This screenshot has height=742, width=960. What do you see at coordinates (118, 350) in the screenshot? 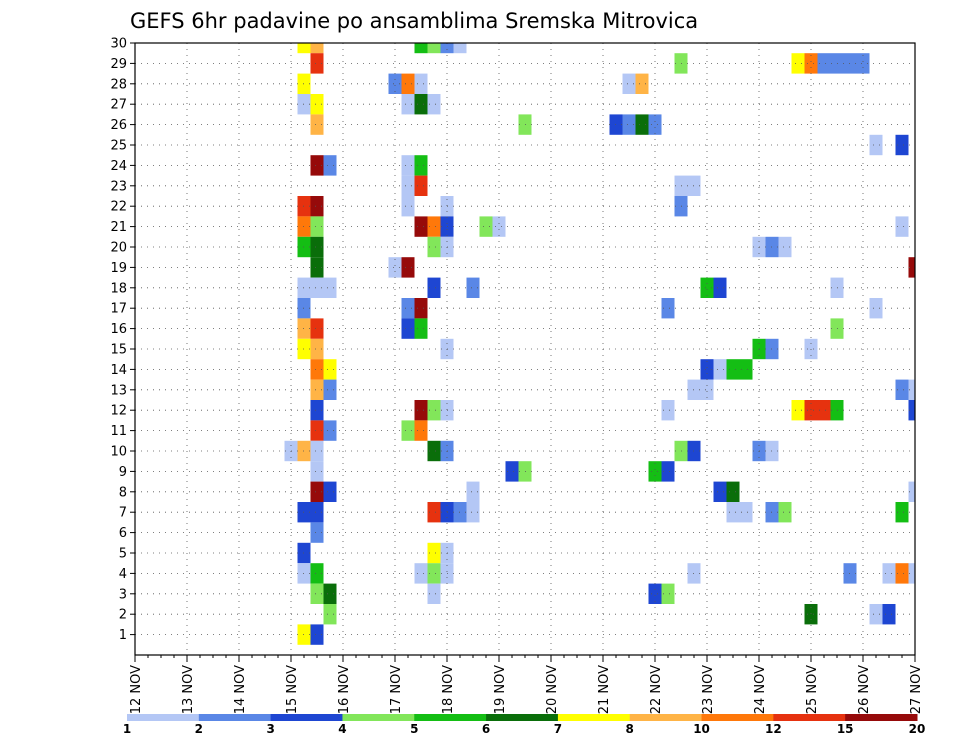
I see `y-tick-label-15: 15` at bounding box center [118, 350].